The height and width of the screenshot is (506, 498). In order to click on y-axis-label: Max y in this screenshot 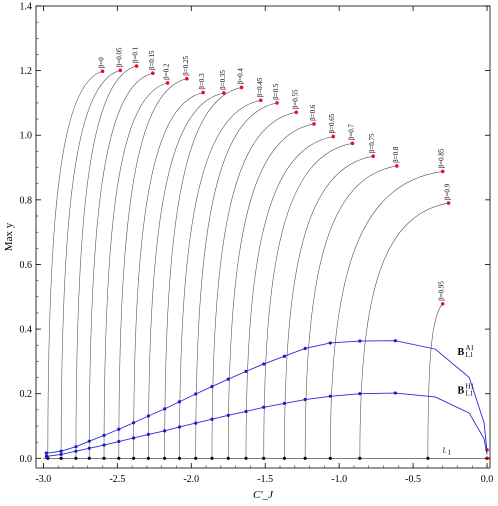, I will do `click(9, 236)`.